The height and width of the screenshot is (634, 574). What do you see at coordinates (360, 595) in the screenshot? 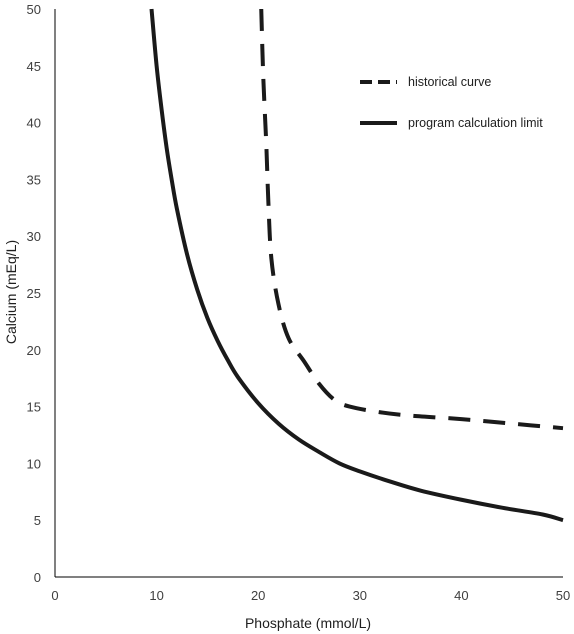
I see `x-tick-label: 30` at bounding box center [360, 595].